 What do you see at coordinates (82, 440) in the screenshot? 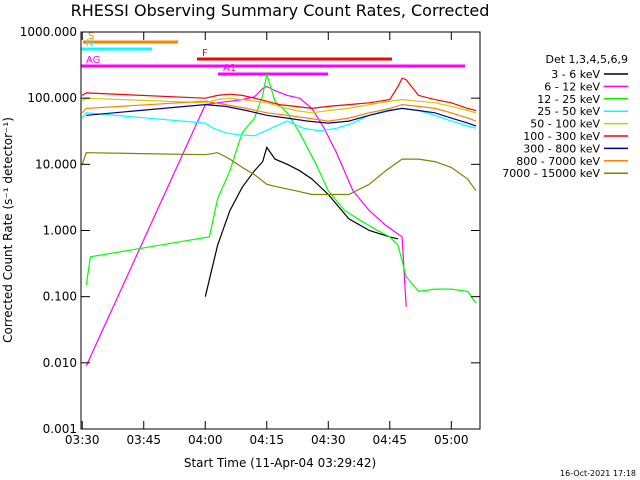
I see `x-tick-label-0: 03:30` at bounding box center [82, 440].